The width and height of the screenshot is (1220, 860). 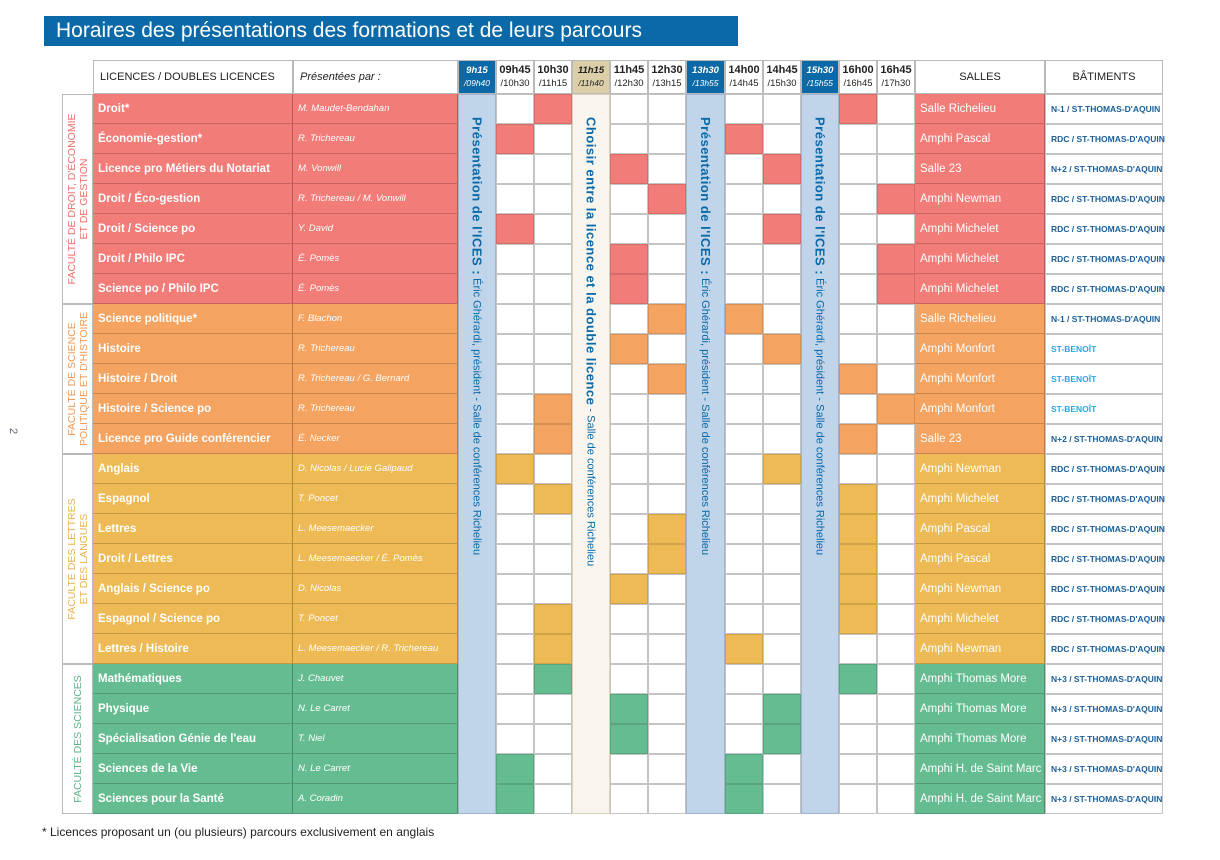 I want to click on presenter: É. Necker, so click(x=375, y=439).